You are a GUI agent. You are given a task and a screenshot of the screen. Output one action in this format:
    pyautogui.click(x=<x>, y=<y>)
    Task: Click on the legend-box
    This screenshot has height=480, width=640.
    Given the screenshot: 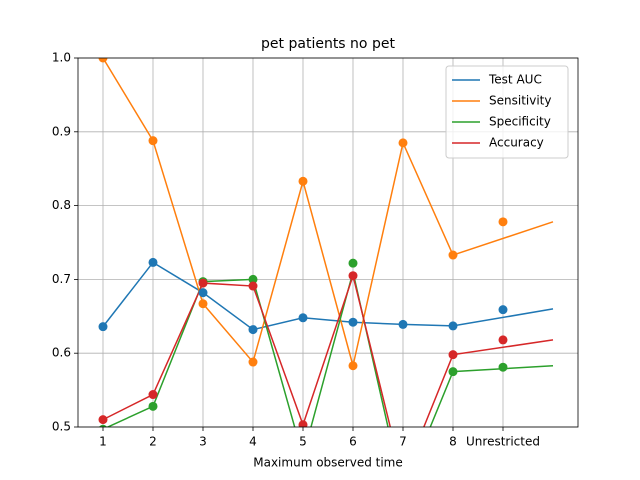 What is the action you would take?
    pyautogui.click(x=507, y=112)
    